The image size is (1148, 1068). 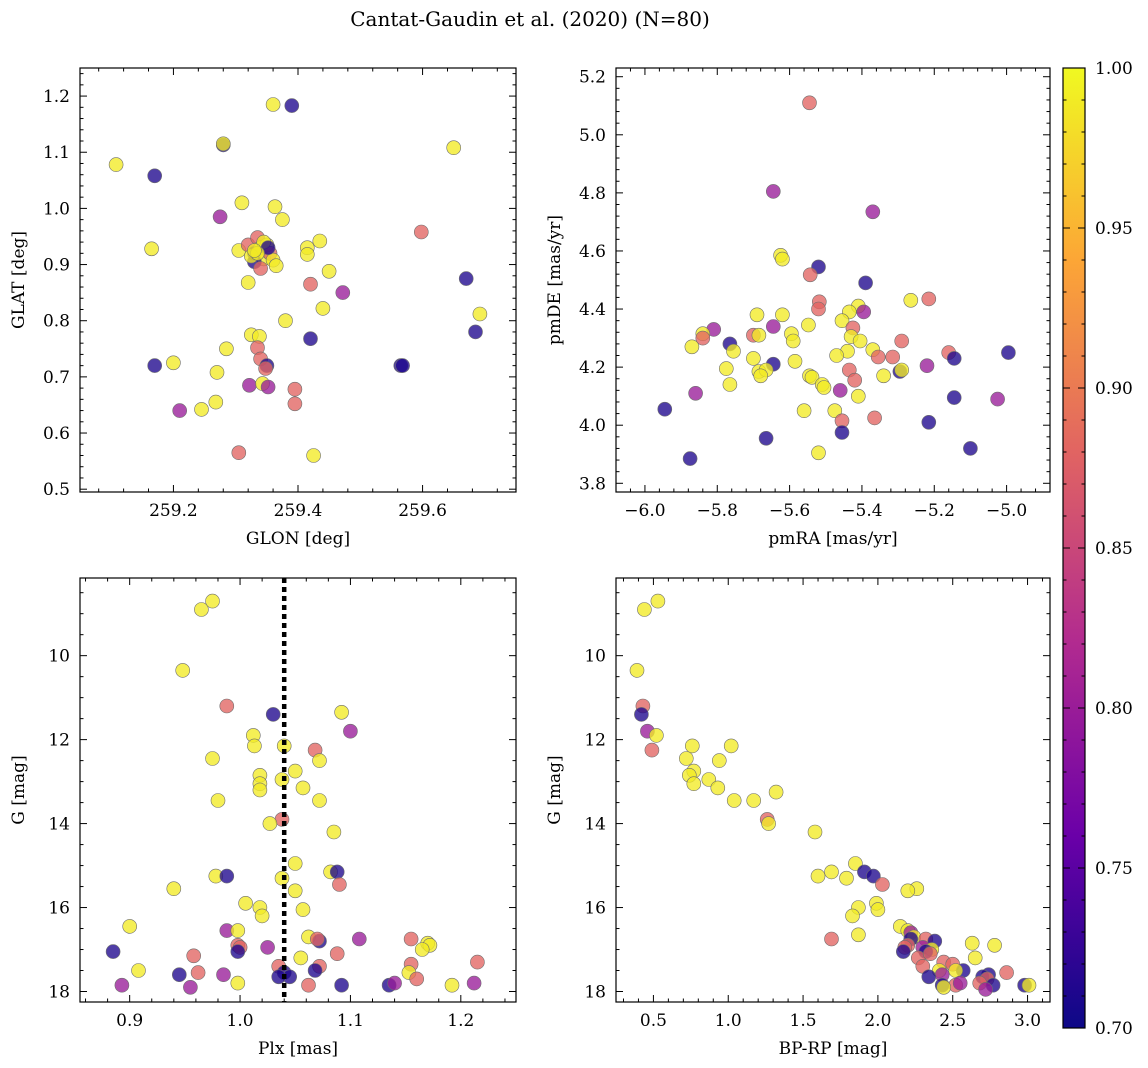 I want to click on x-axis-label: GLON [deg], so click(x=298, y=539).